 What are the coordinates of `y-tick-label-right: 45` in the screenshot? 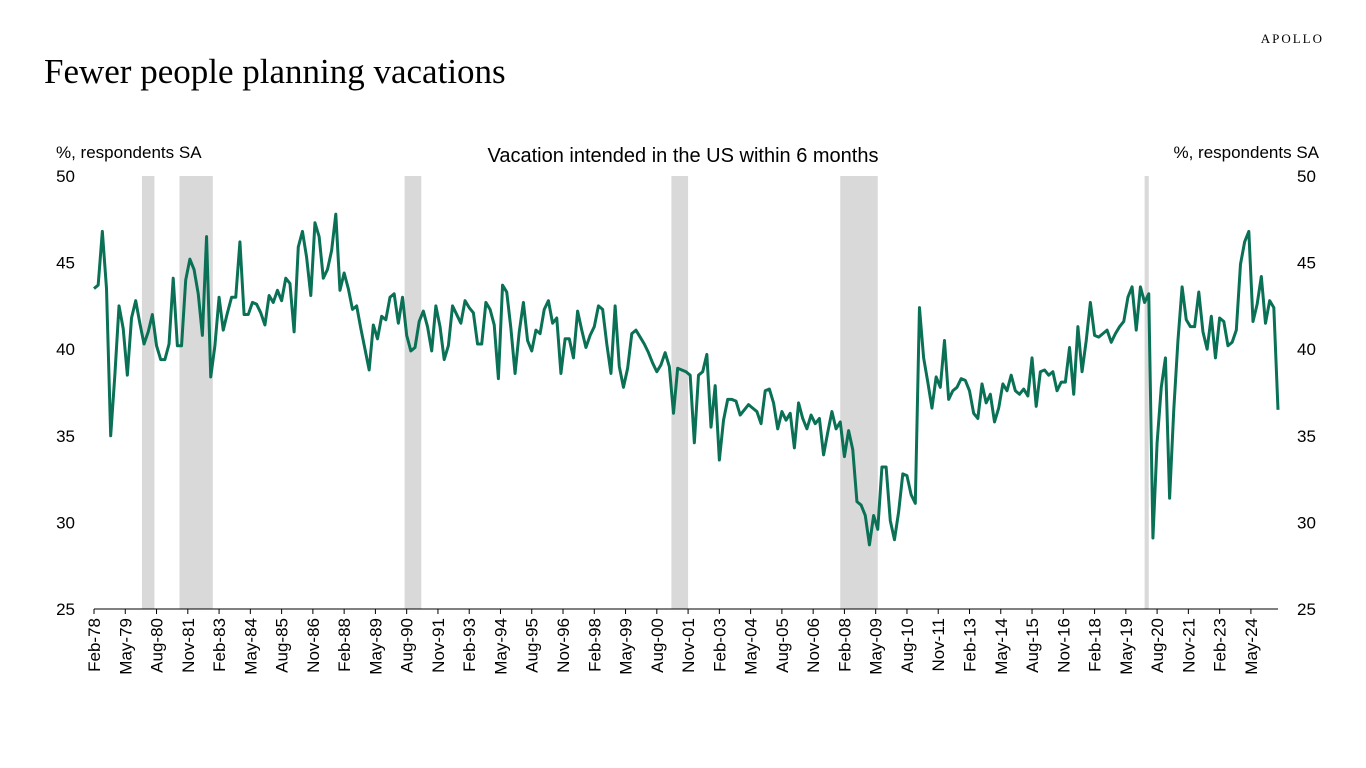 It's located at (1306, 263).